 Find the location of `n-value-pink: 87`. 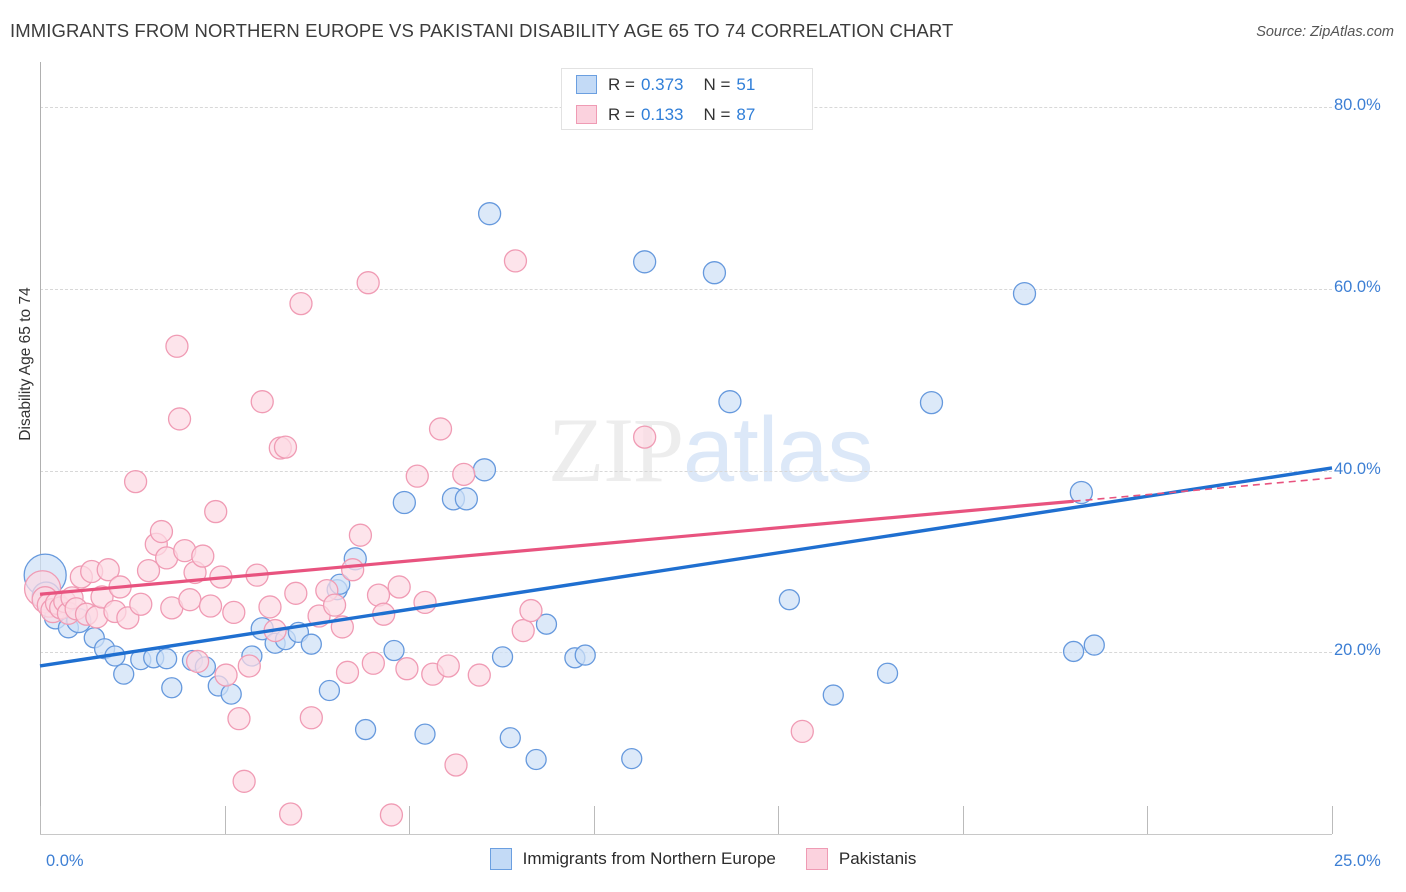

n-value-pink: 87 is located at coordinates (746, 114).